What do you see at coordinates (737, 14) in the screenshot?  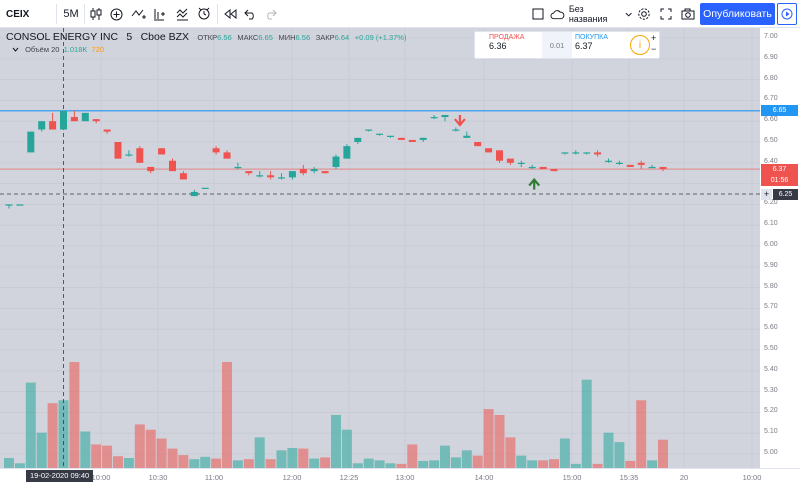 I see `publish-button: Опубликовать` at bounding box center [737, 14].